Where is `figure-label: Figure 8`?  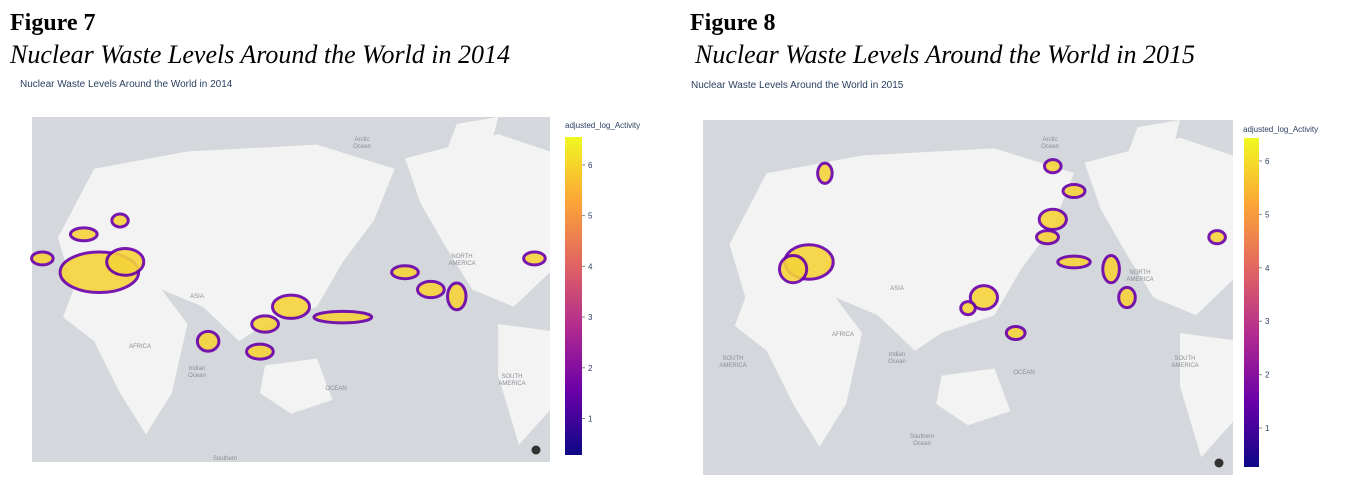
figure-label: Figure 8 is located at coordinates (733, 23).